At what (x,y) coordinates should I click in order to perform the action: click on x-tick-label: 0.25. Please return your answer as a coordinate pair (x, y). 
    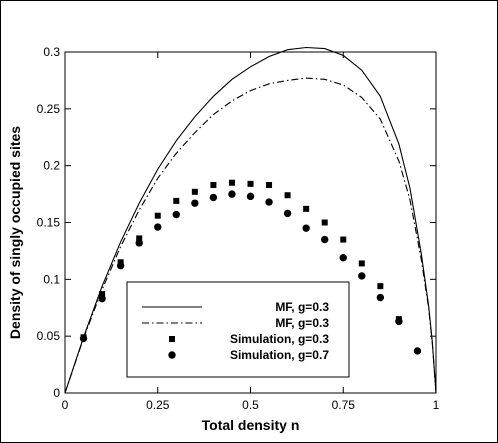
    Looking at the image, I should click on (158, 405).